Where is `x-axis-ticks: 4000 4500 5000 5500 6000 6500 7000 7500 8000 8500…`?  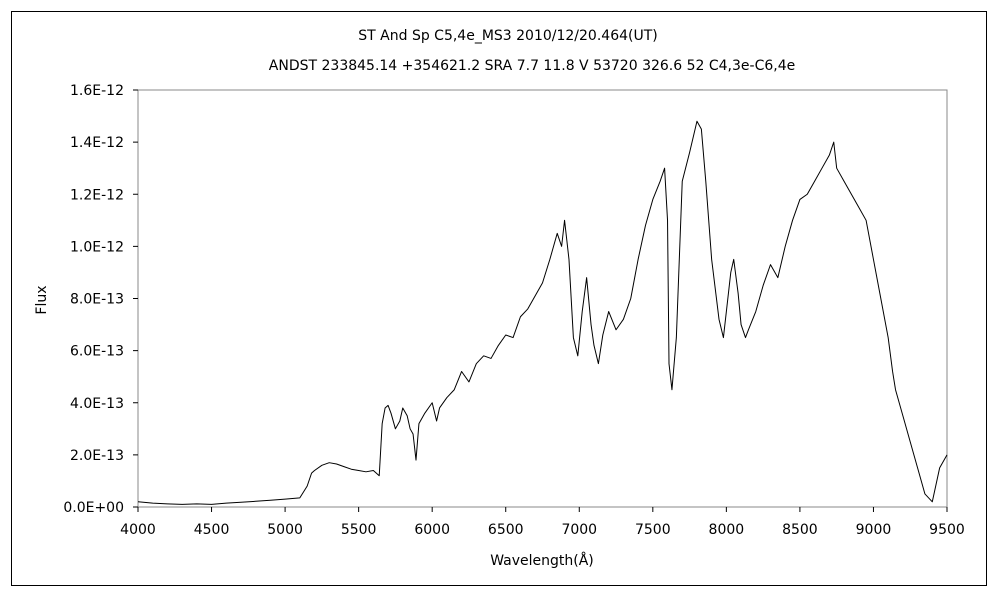 x-axis-ticks: 4000 4500 5000 5500 6000 6500 7000 7500 8000 8500… is located at coordinates (542, 522).